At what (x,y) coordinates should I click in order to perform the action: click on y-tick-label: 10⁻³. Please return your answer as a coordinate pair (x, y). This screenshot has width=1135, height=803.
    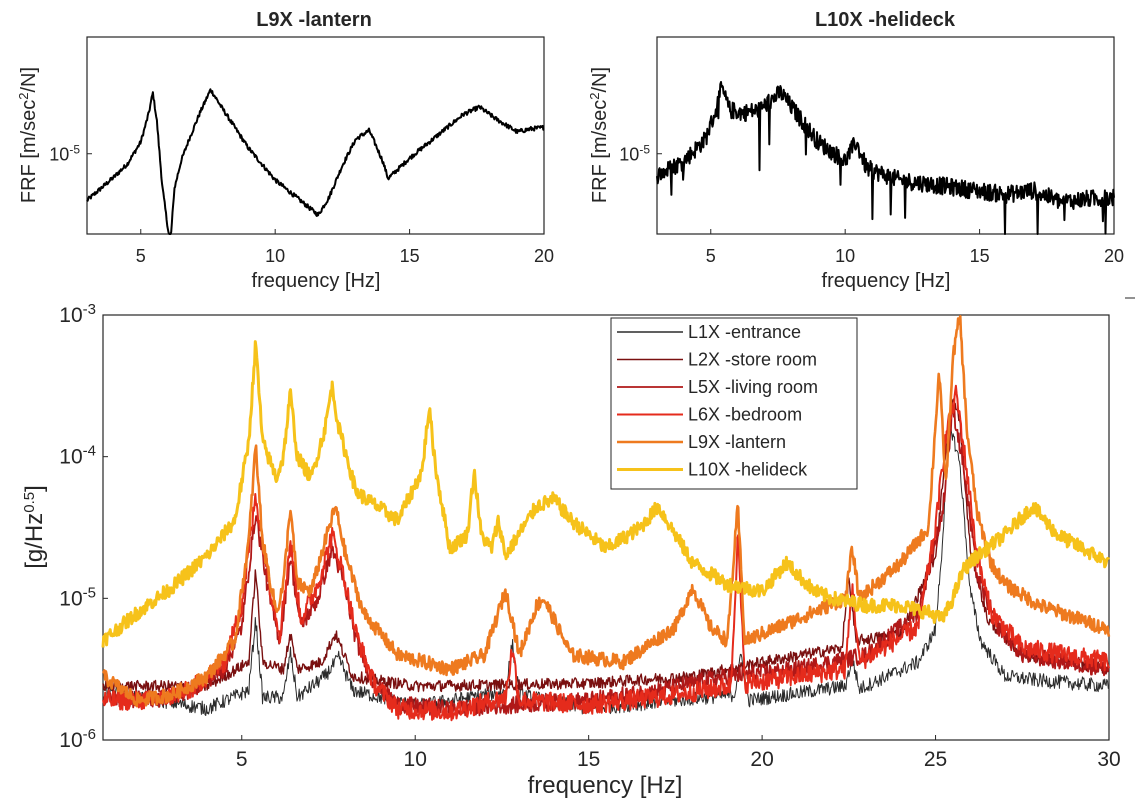
    Looking at the image, I should click on (77, 314).